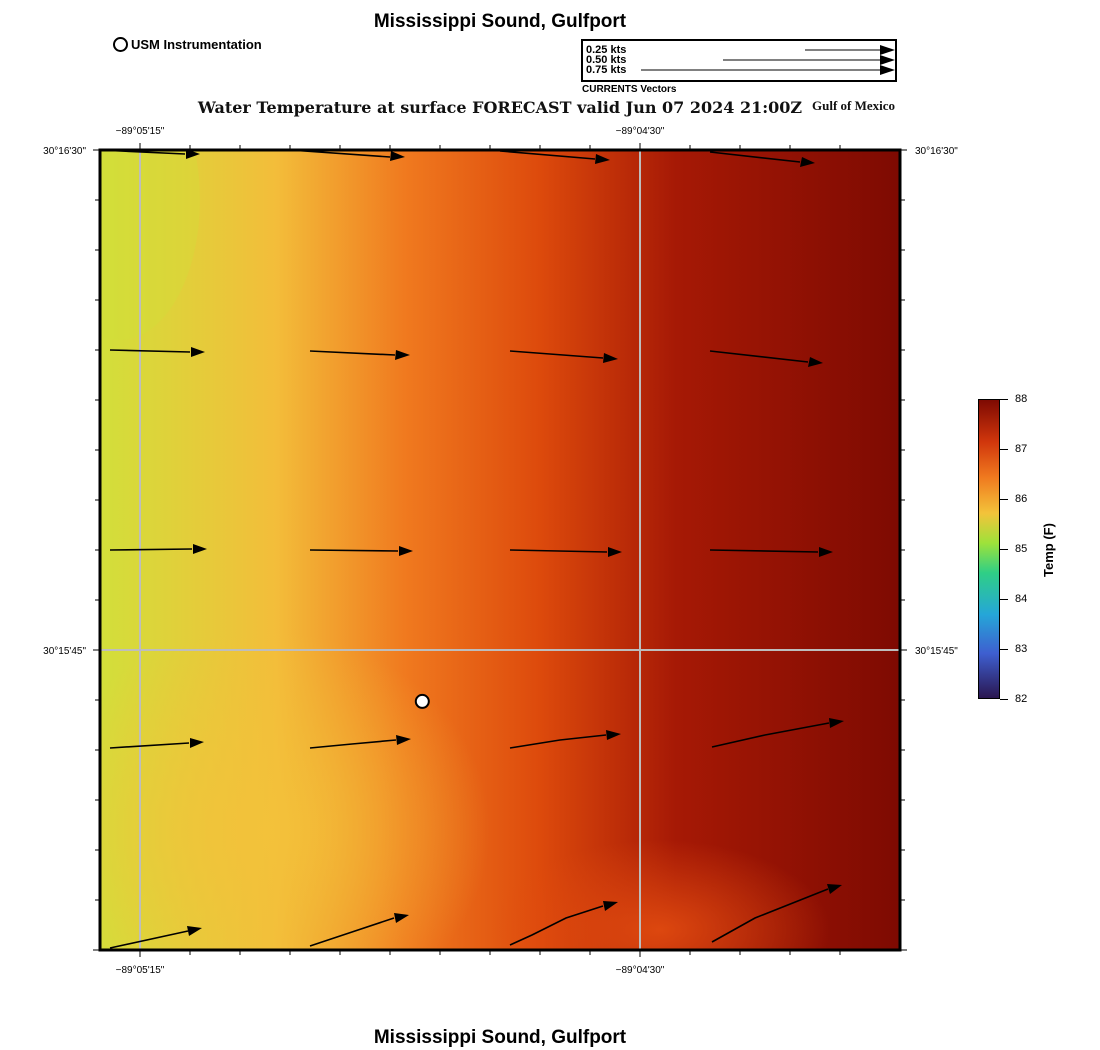 The image size is (1100, 1050). What do you see at coordinates (989, 549) in the screenshot?
I see `colorbar` at bounding box center [989, 549].